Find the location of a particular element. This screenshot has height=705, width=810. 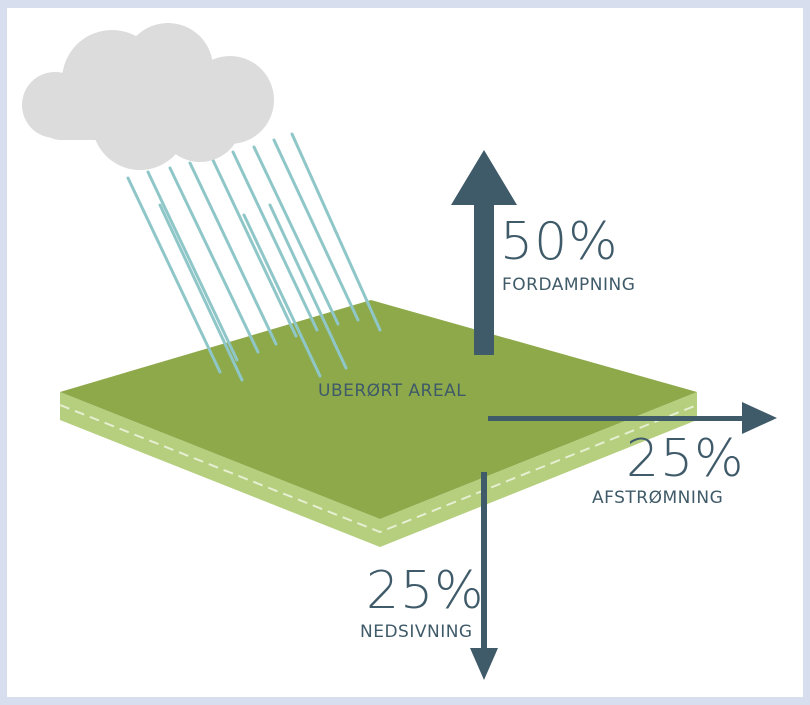

runoff-label: AFSTRØMNING is located at coordinates (658, 498).